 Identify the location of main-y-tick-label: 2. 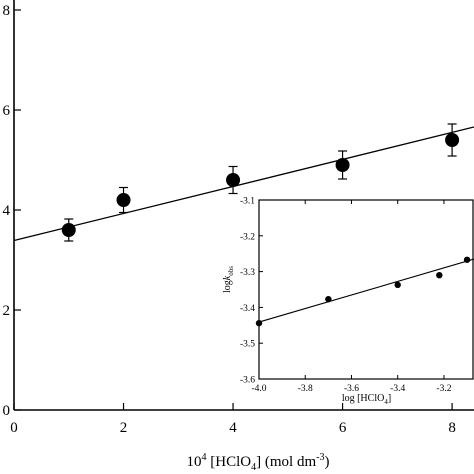
(7, 311).